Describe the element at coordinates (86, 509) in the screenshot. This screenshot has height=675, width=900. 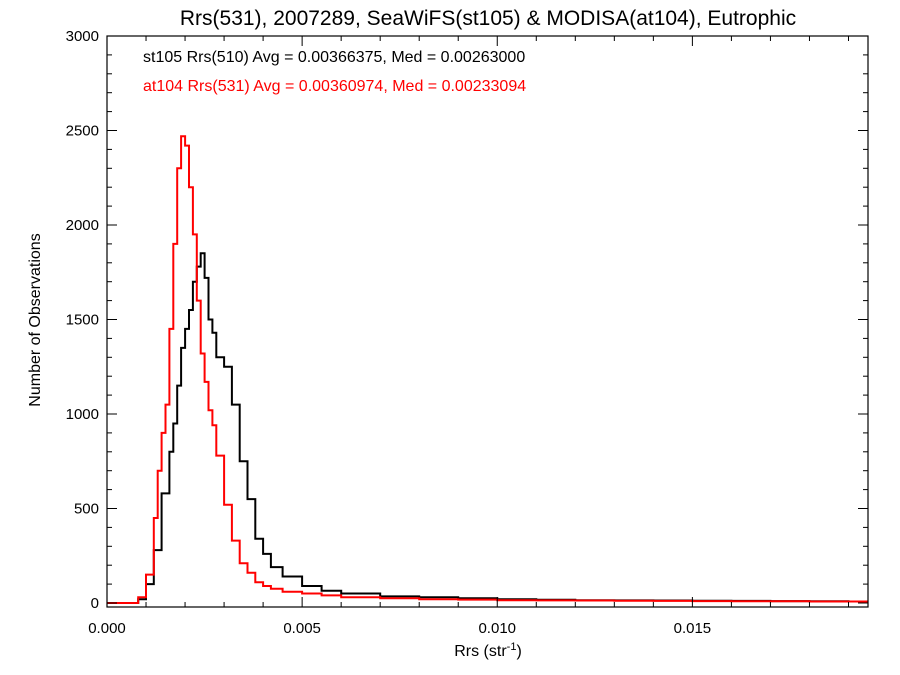
I see `y-tick-label: 500` at that location.